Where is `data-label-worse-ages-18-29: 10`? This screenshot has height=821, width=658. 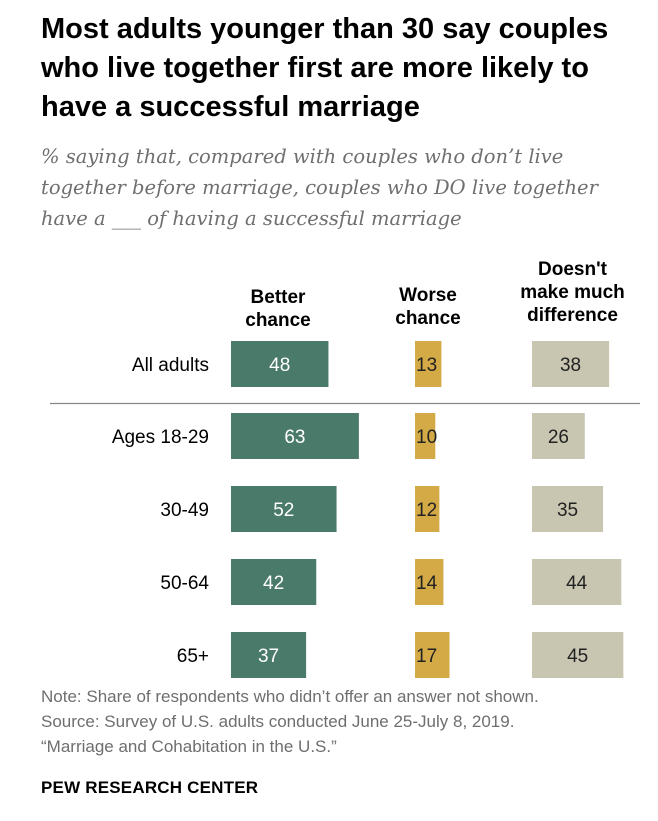 data-label-worse-ages-18-29: 10 is located at coordinates (426, 437).